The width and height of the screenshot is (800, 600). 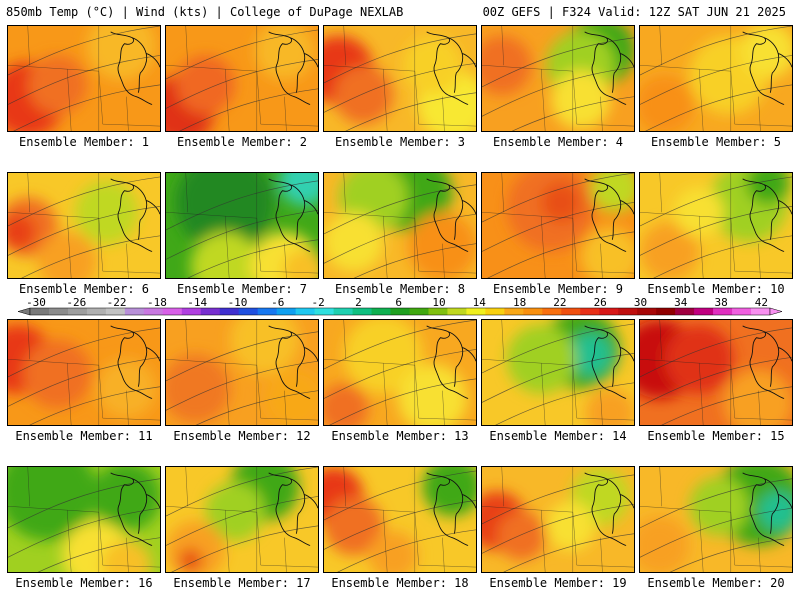 I want to click on ensemble-member-label: Ensemble Member: 7, so click(x=242, y=289).